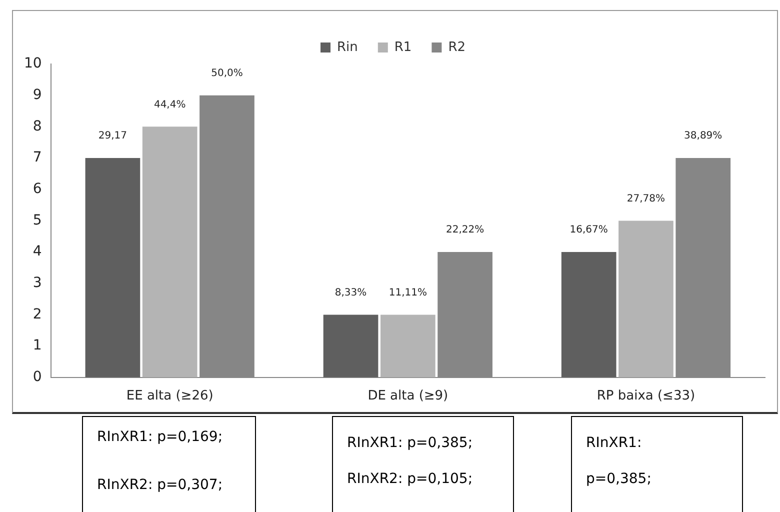  I want to click on y-tick-label: 10, so click(33, 64).